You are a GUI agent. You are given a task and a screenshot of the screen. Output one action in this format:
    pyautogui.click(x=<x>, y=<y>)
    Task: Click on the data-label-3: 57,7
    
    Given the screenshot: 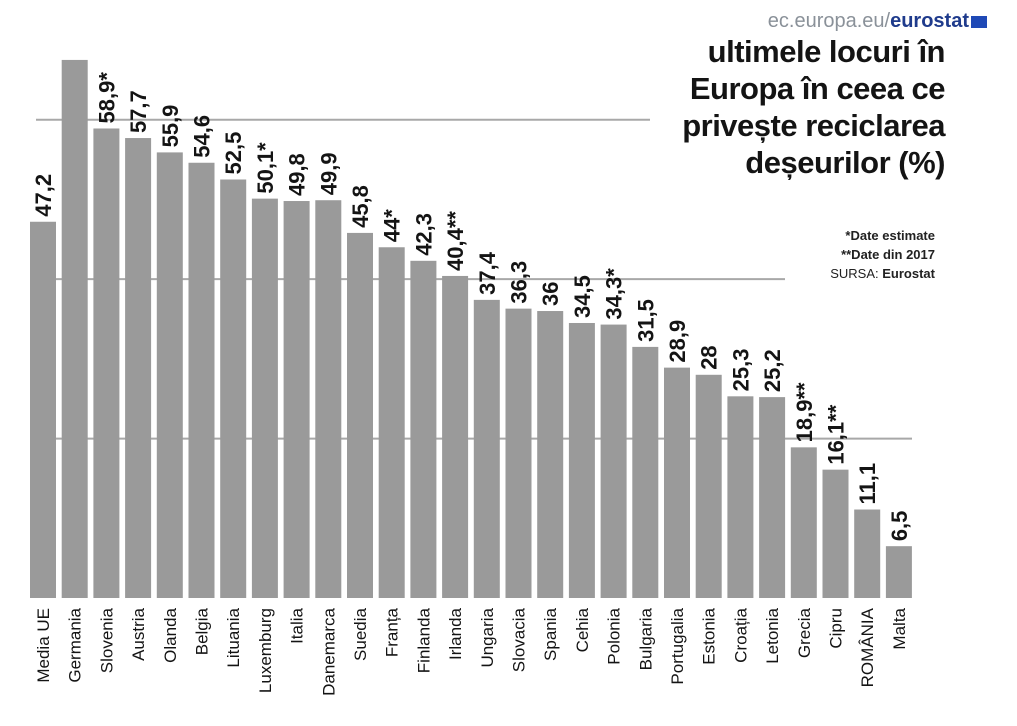 What is the action you would take?
    pyautogui.click(x=138, y=111)
    